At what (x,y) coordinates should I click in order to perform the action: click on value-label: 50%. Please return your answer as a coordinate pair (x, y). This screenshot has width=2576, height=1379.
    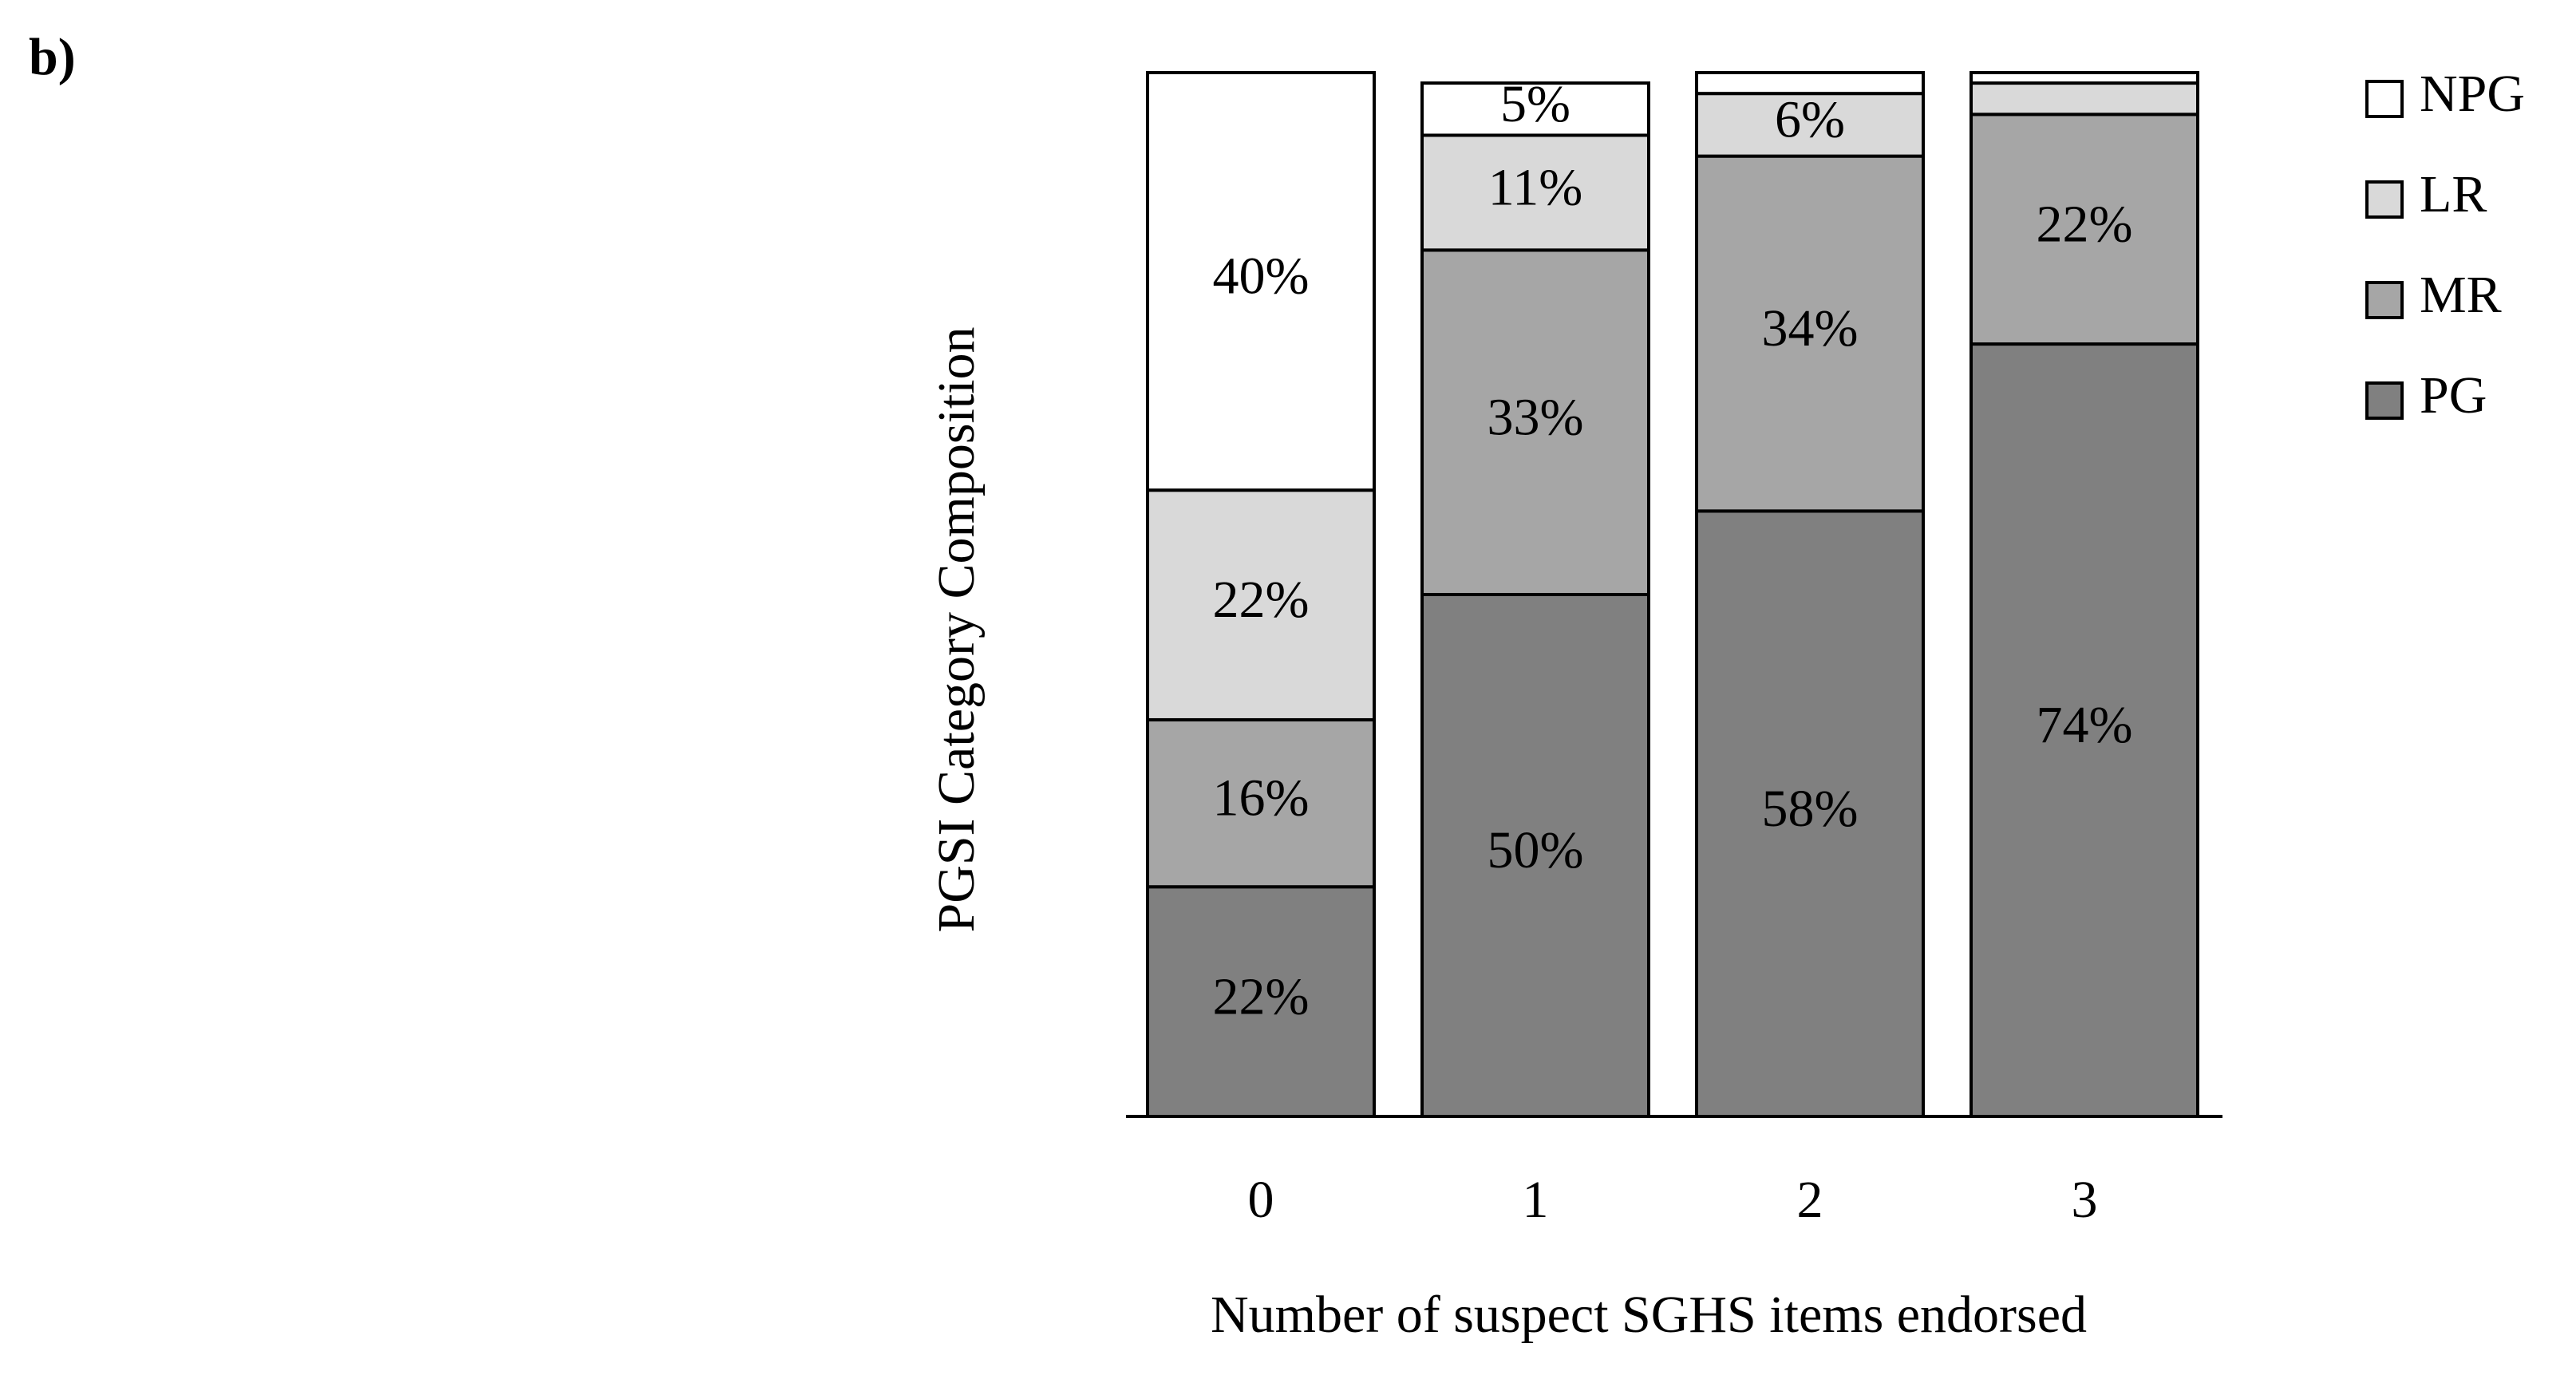
    Looking at the image, I should click on (1536, 850).